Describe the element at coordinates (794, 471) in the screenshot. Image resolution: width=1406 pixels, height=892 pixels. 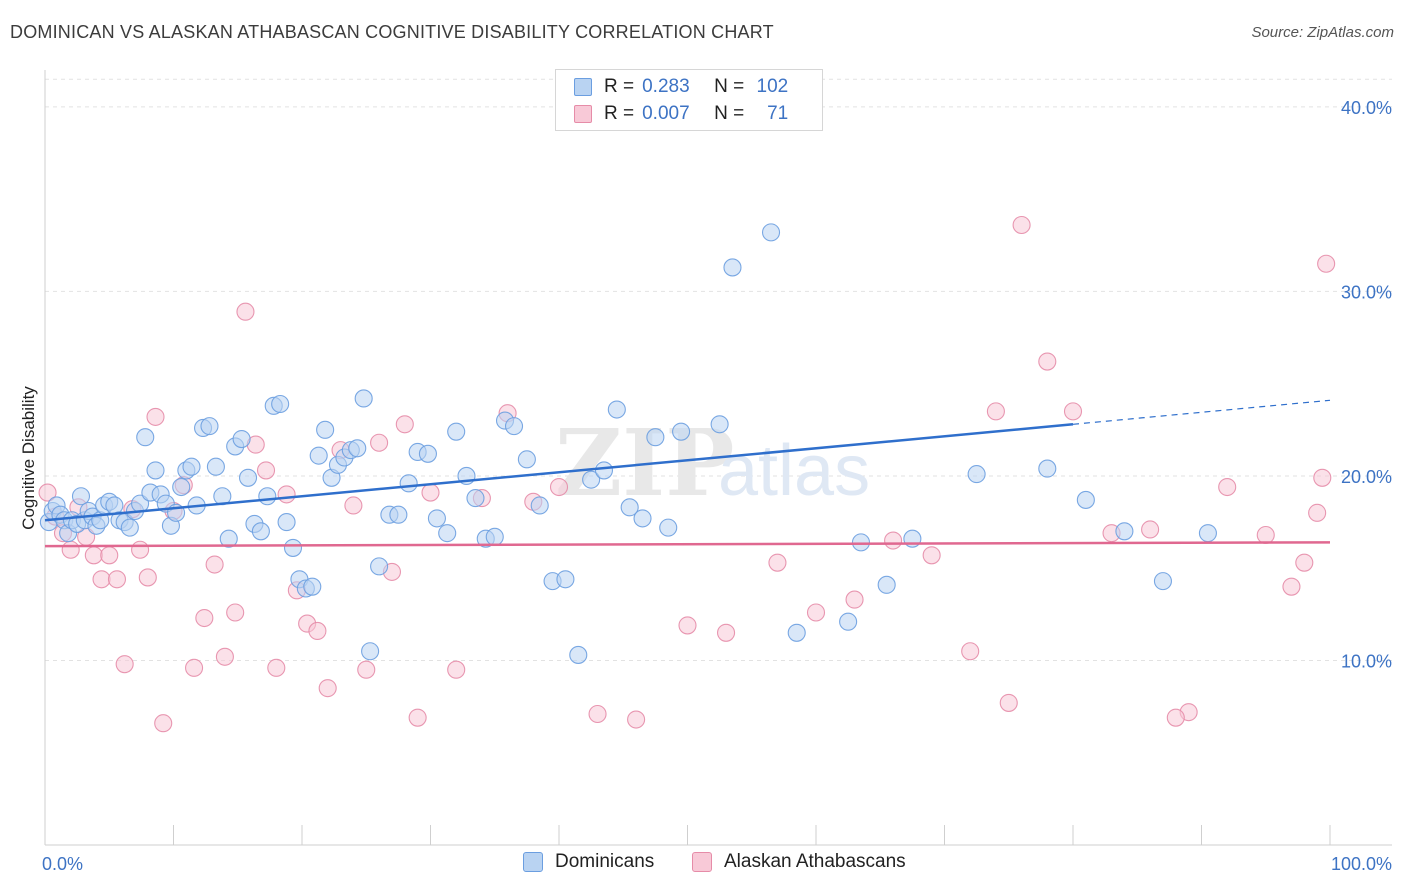
I see `watermark-atlas: atlas` at that location.